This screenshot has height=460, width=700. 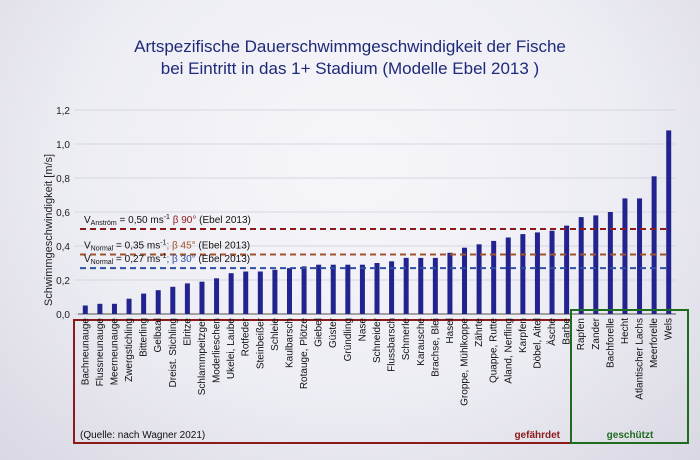 I want to click on y-tick-label: 0,8, so click(x=63, y=179).